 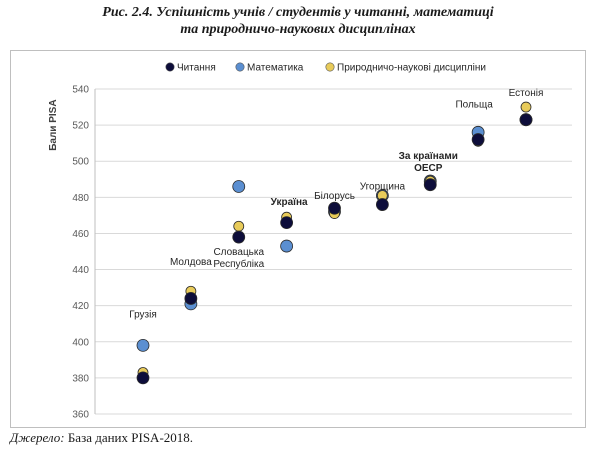 What do you see at coordinates (298, 29) in the screenshot?
I see `figure-title-line2: та природничо-наукових дисциплінах` at bounding box center [298, 29].